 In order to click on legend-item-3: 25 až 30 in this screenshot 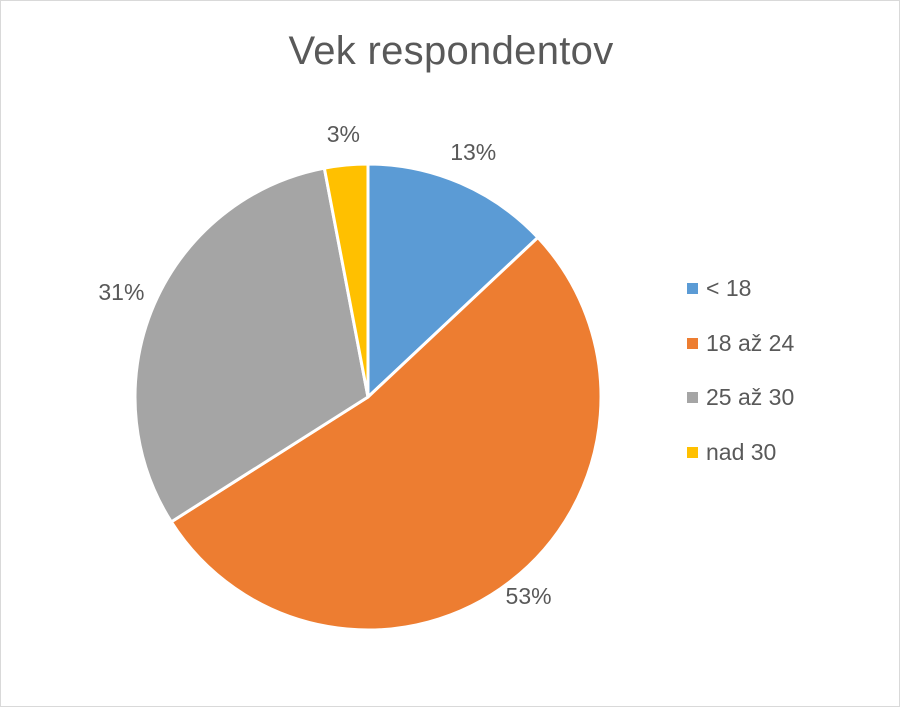, I will do `click(740, 409)`.